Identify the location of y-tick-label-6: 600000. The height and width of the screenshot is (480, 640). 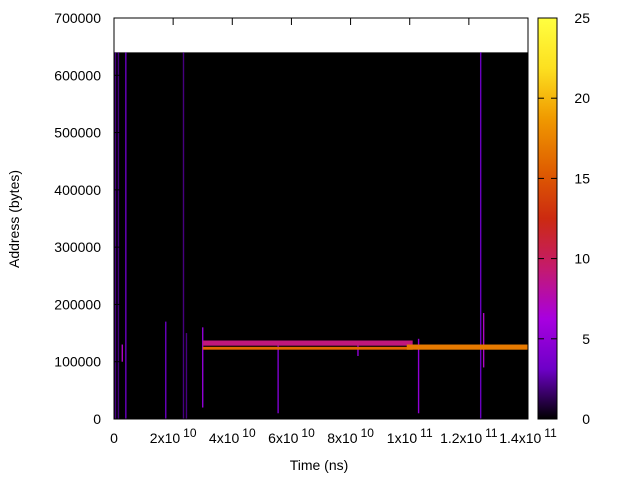
(77, 75).